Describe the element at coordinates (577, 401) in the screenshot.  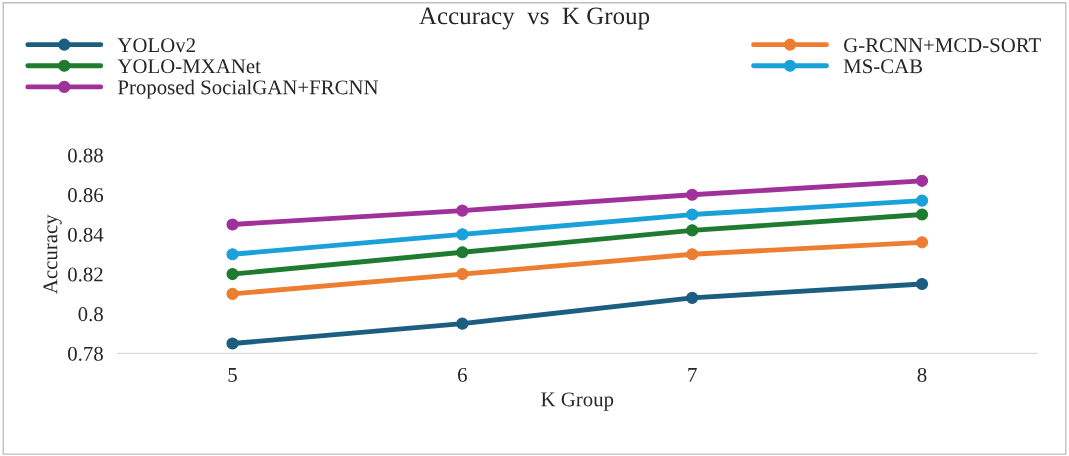
I see `x-axis-title: K Group` at that location.